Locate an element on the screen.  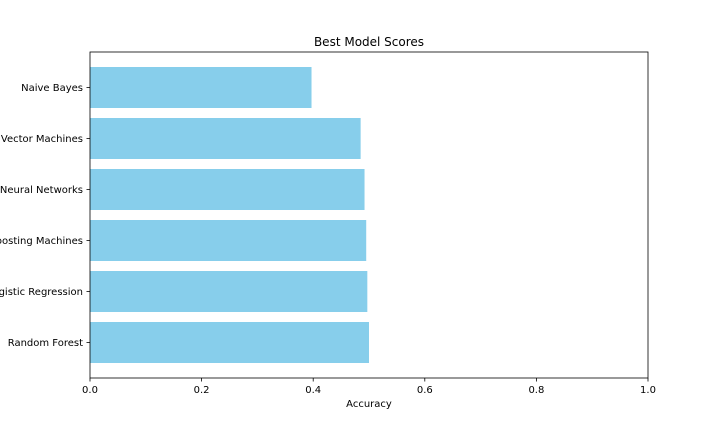
x-tick-label: 0.6 is located at coordinates (425, 390).